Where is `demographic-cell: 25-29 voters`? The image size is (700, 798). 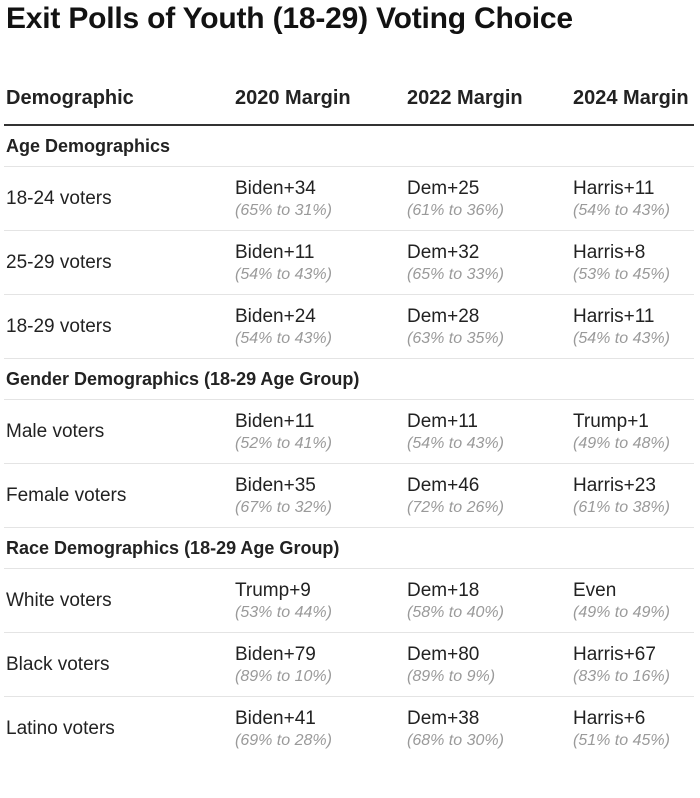 demographic-cell: 25-29 voters is located at coordinates (118, 262).